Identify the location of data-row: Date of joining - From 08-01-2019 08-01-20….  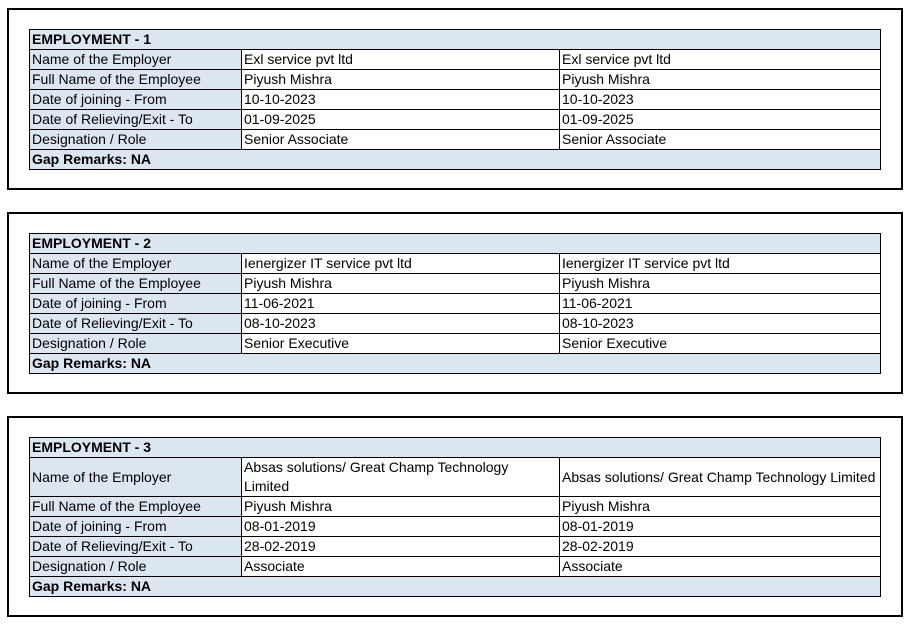
(455, 526).